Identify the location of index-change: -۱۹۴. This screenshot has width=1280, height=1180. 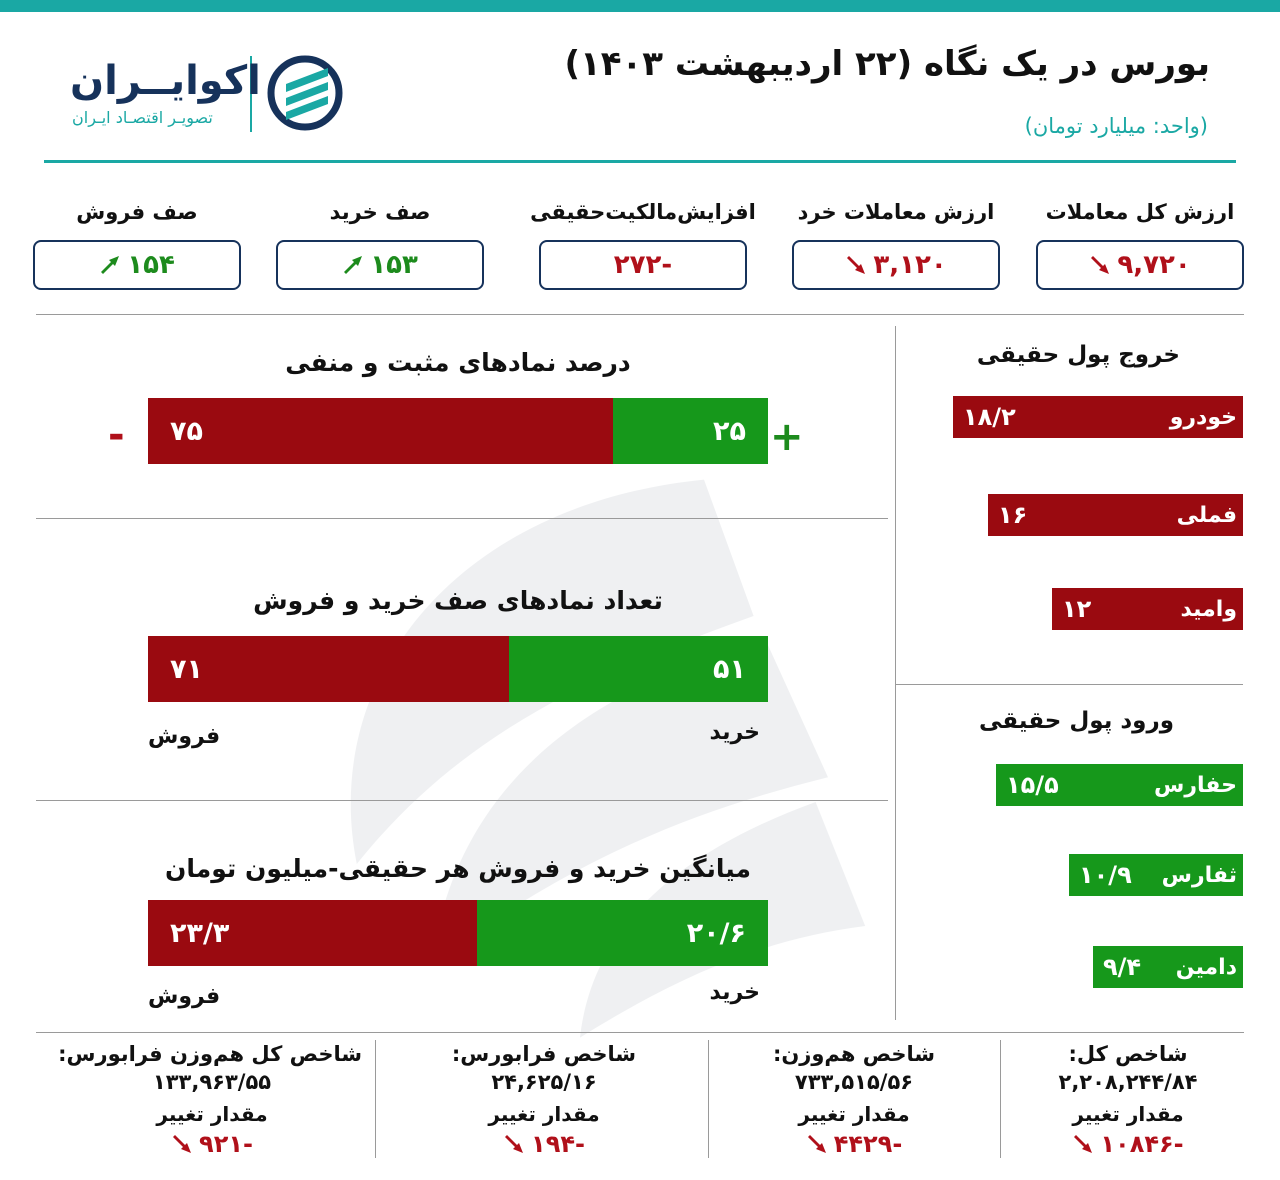
(544, 1144).